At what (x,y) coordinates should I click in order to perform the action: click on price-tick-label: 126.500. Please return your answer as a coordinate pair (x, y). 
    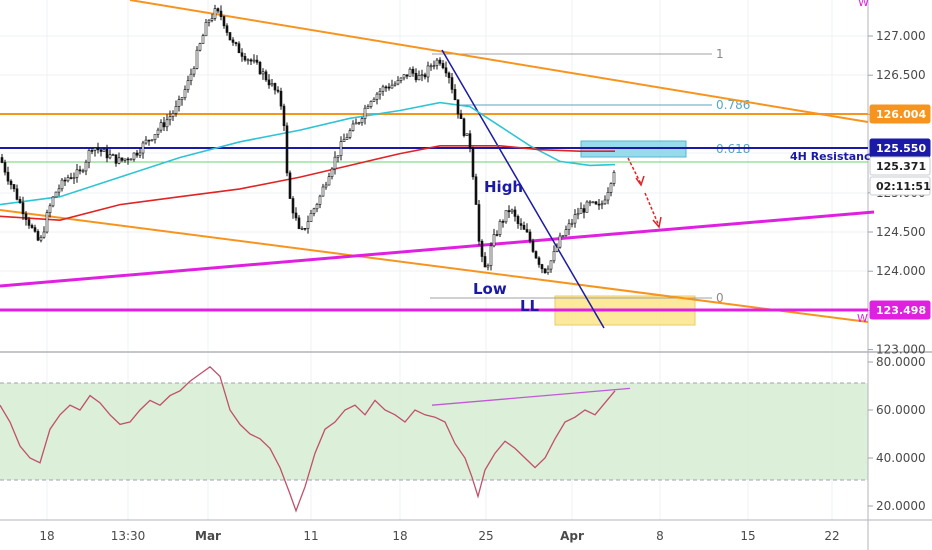
    Looking at the image, I should click on (901, 75).